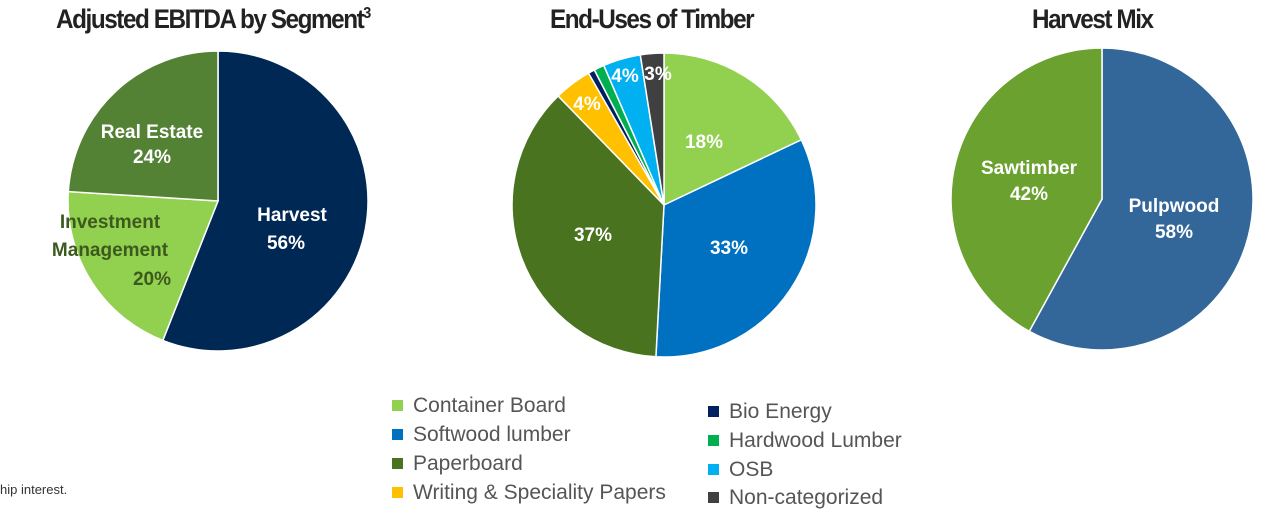 This screenshot has width=1270, height=516. I want to click on legend-label-osb: OSB, so click(751, 469).